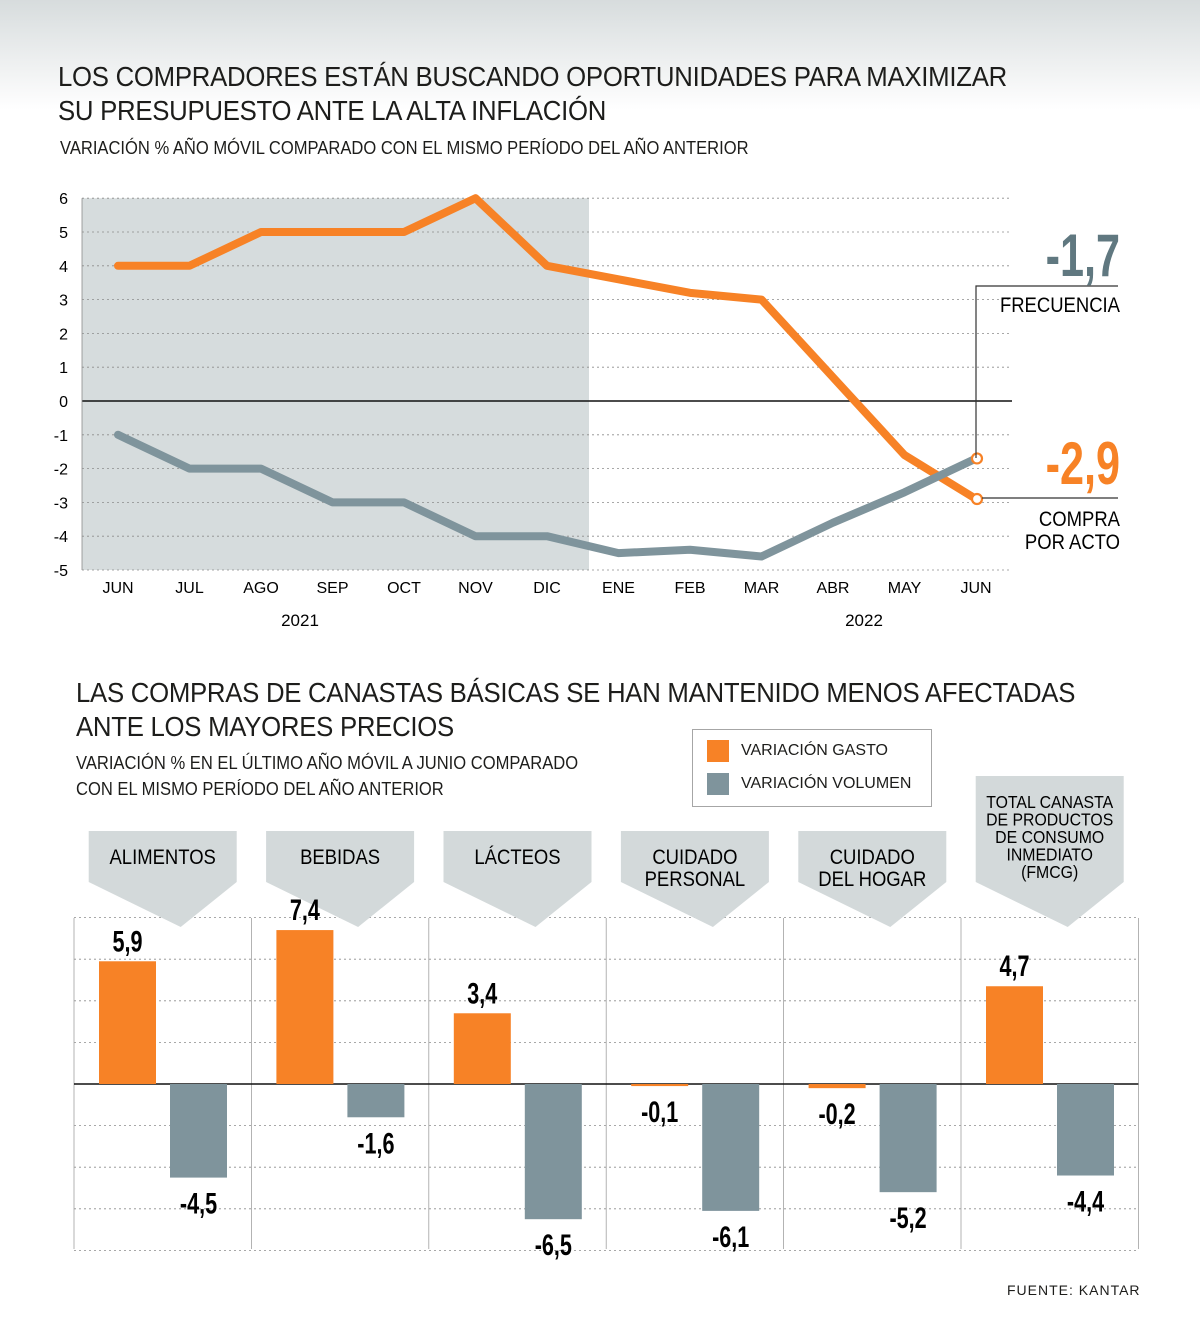  What do you see at coordinates (63, 368) in the screenshot?
I see `y-tick-label: 1` at bounding box center [63, 368].